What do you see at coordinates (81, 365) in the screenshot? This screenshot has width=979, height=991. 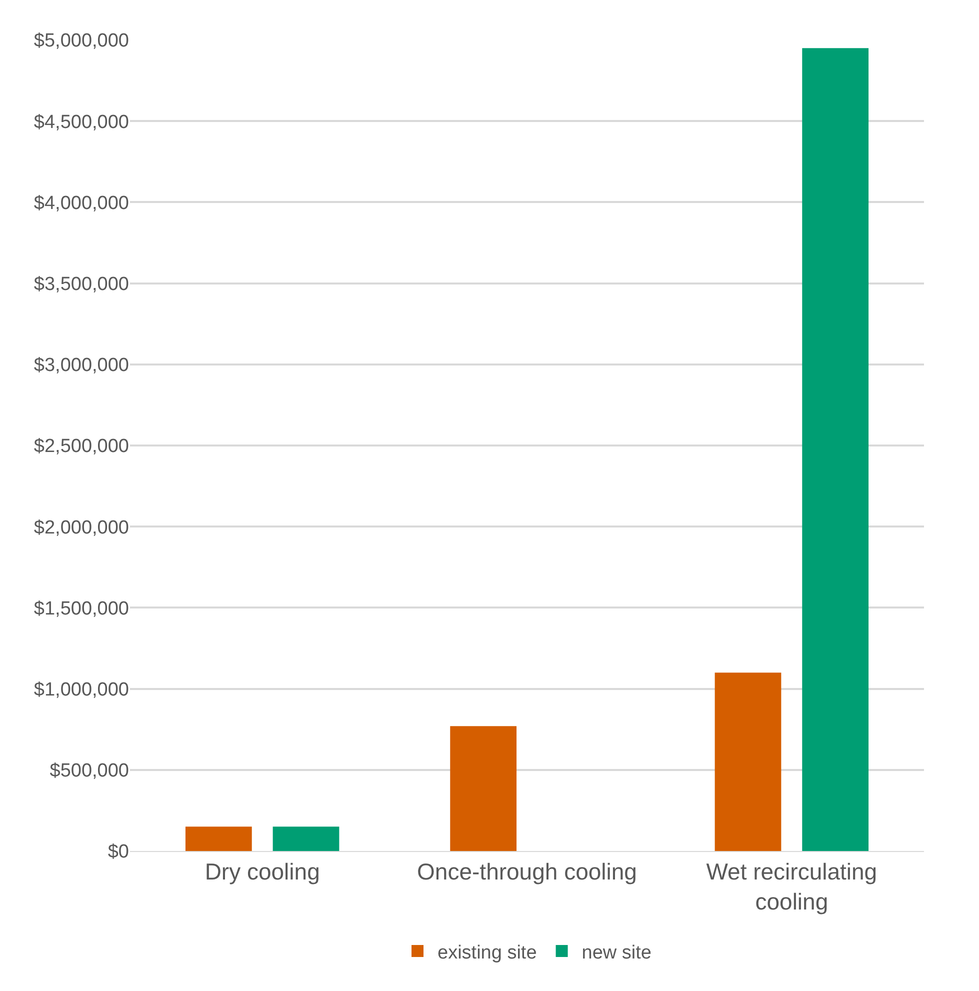 I see `y-tick-label: $3,000,000` at bounding box center [81, 365].